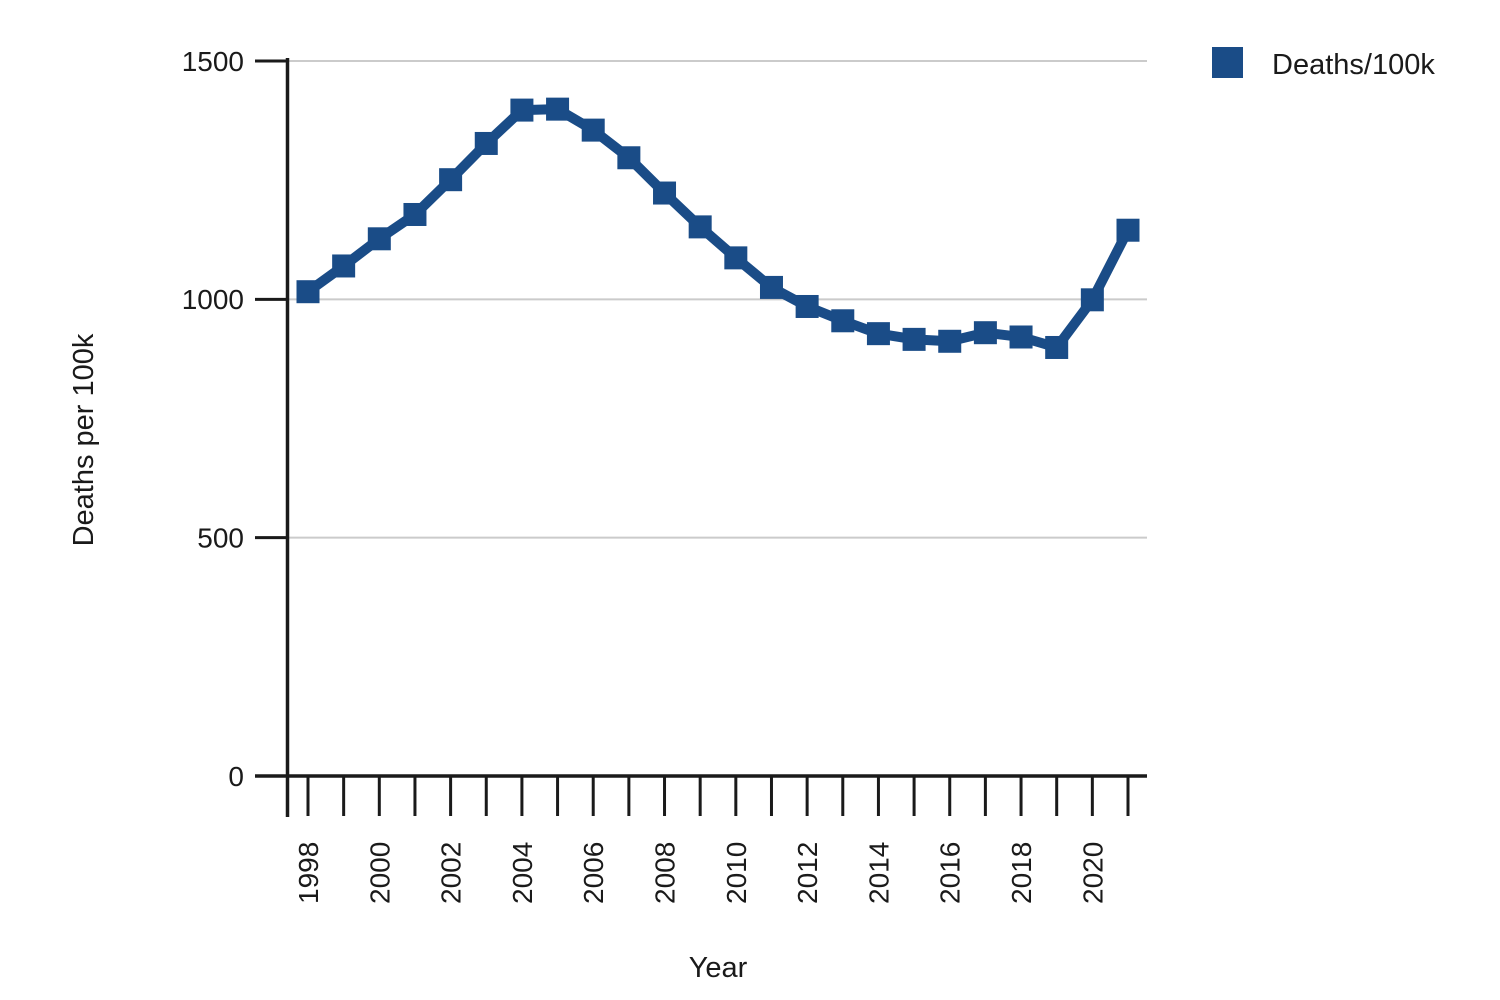  Describe the element at coordinates (1227, 62) in the screenshot. I see `legend-swatch` at that location.